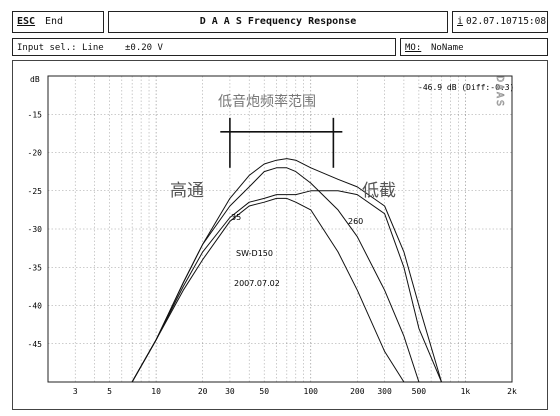 The image size is (560, 416). Describe the element at coordinates (156, 391) in the screenshot. I see `x-tick-label: 10` at that location.